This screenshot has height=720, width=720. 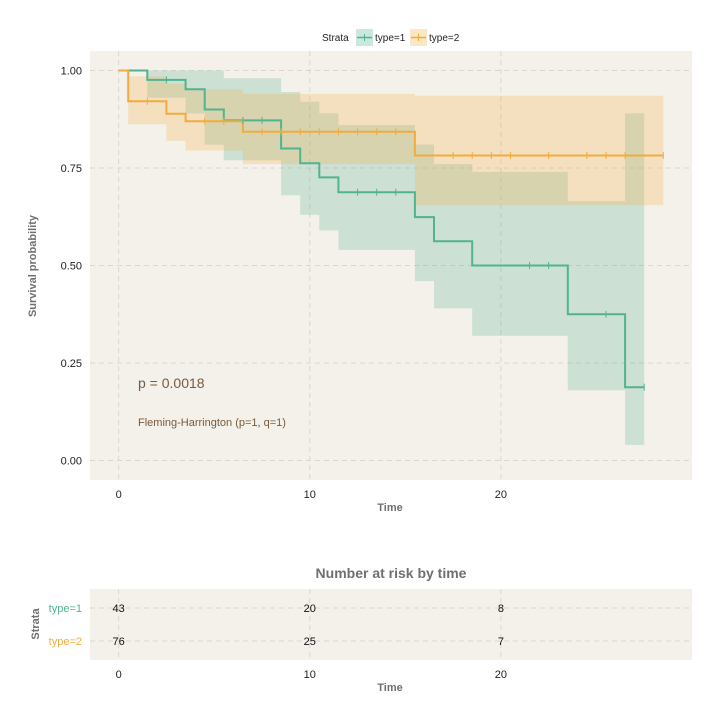 What do you see at coordinates (119, 609) in the screenshot?
I see `risk-cell: 43` at bounding box center [119, 609].